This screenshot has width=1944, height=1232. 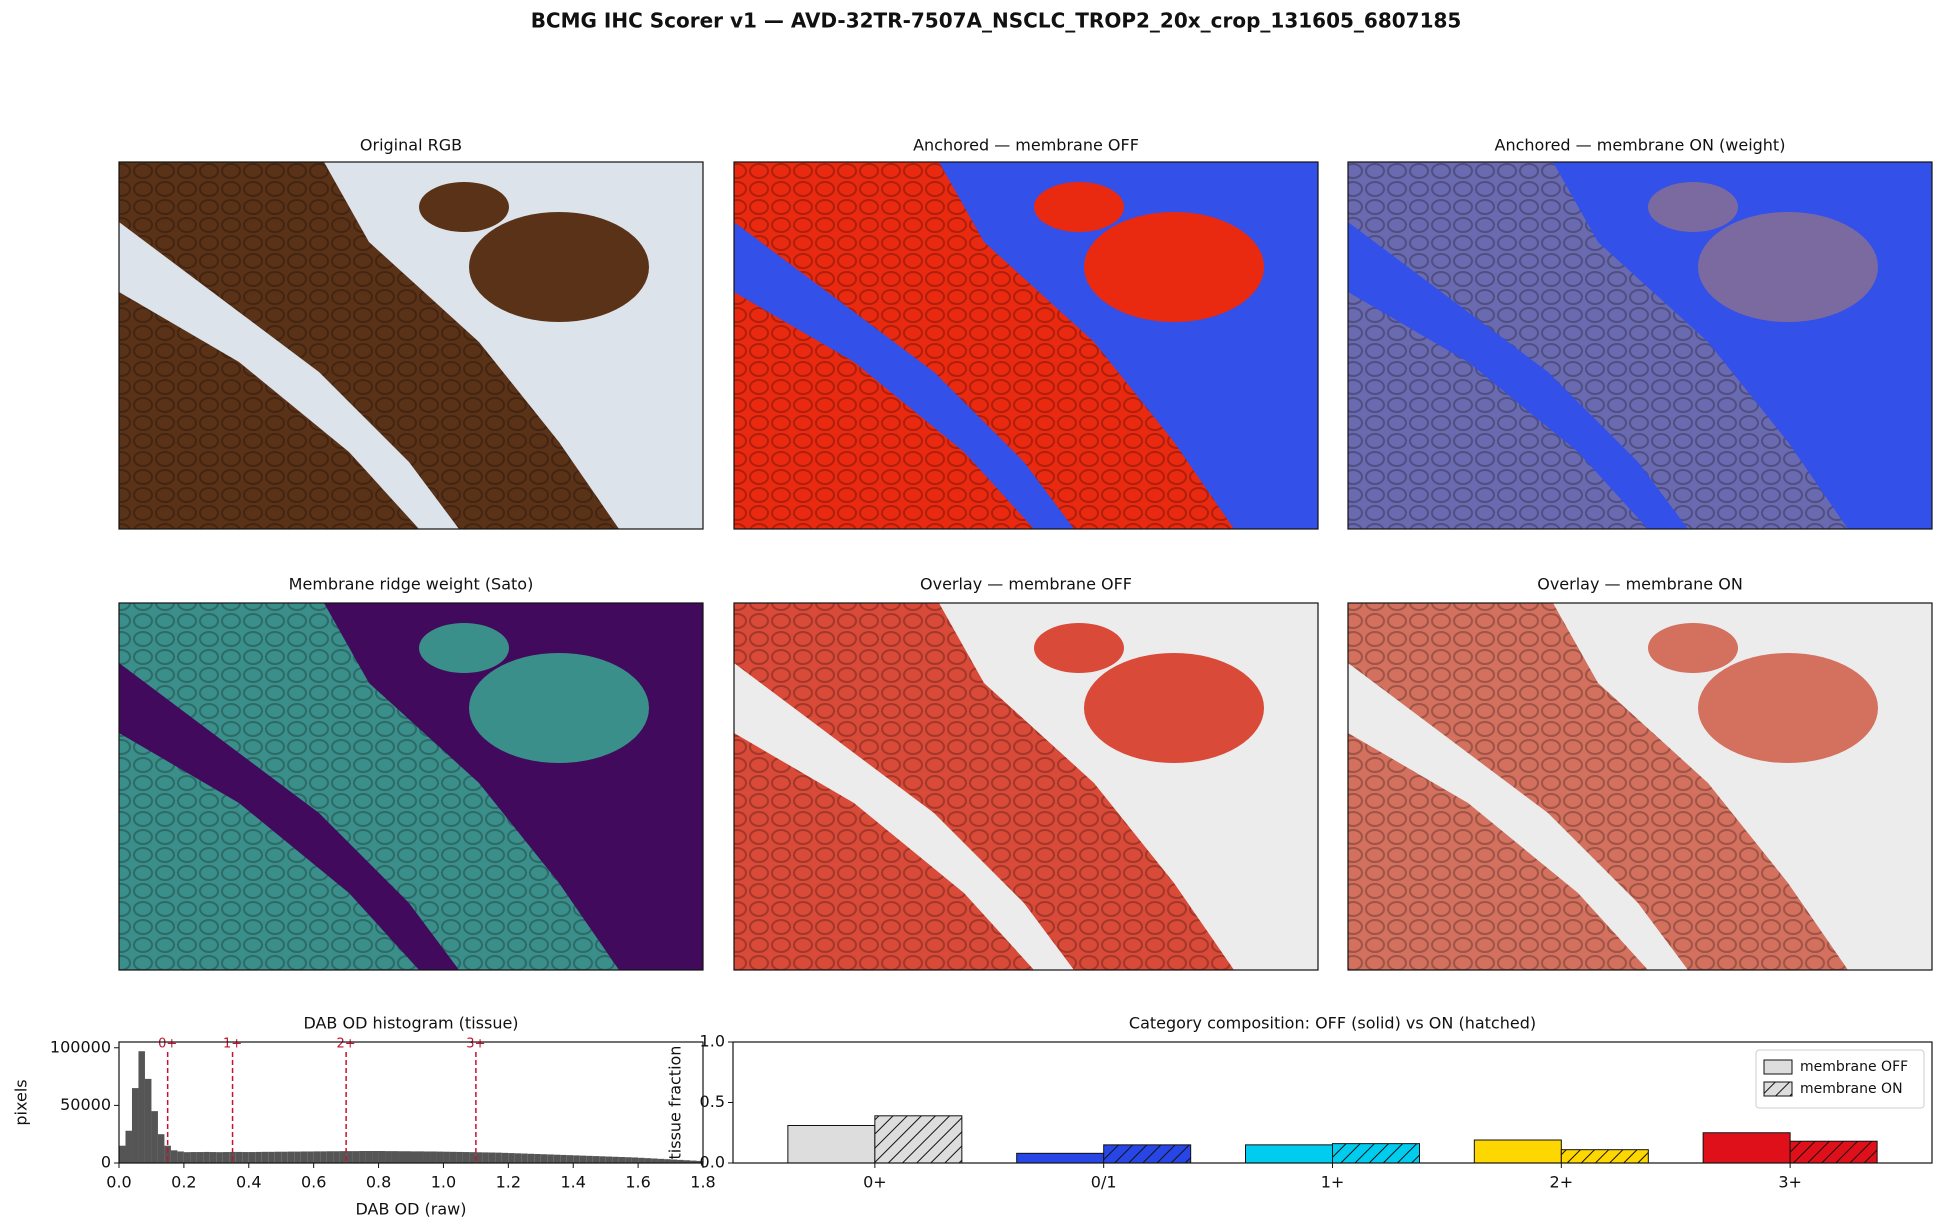 I want to click on panel-title: Anchored — membrane ON (weight), so click(x=1640, y=145).